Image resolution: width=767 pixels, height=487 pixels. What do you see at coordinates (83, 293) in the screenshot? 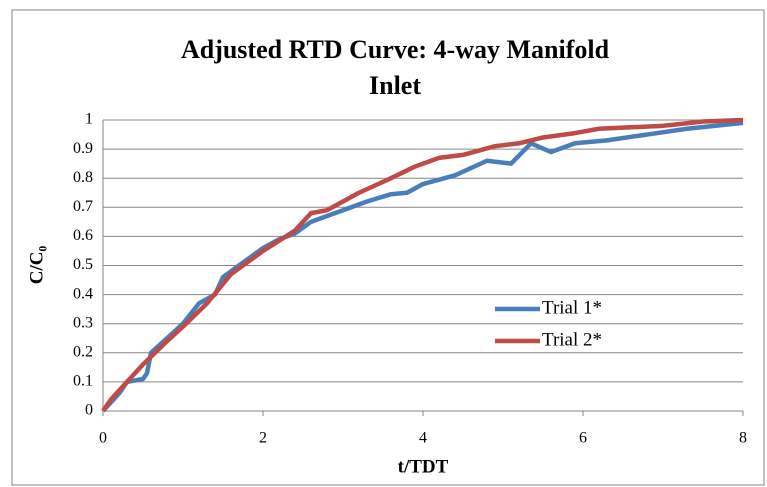
I see `y-tick-label: 0.4` at bounding box center [83, 293].